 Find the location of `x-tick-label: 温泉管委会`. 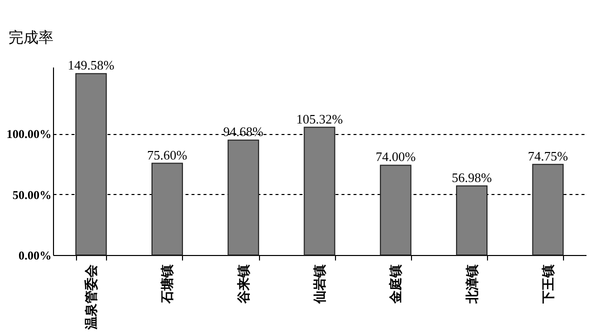

x-tick-label: 温泉管委会 is located at coordinates (92, 297).